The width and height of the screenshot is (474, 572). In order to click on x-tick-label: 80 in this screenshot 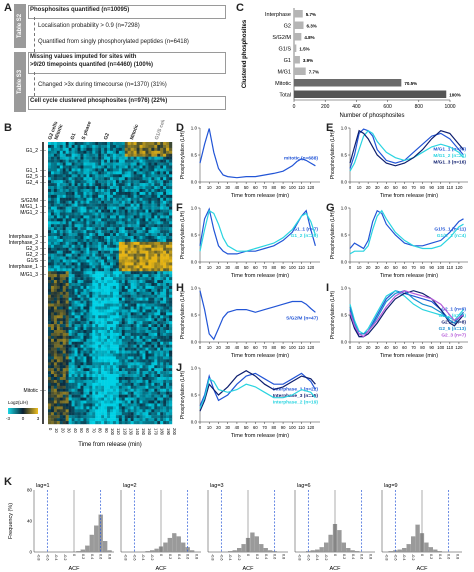, I will do `click(100, 430)`.